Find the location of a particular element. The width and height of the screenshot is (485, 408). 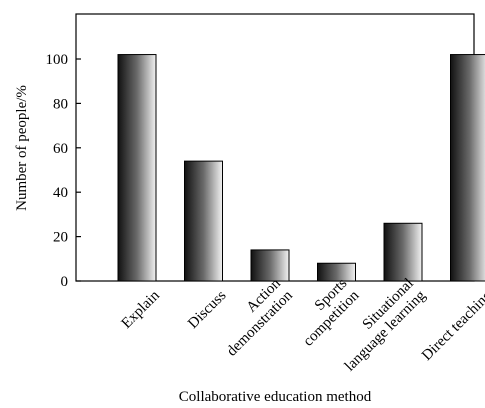

x-tick-label: Direct teaching is located at coordinates (452, 325).